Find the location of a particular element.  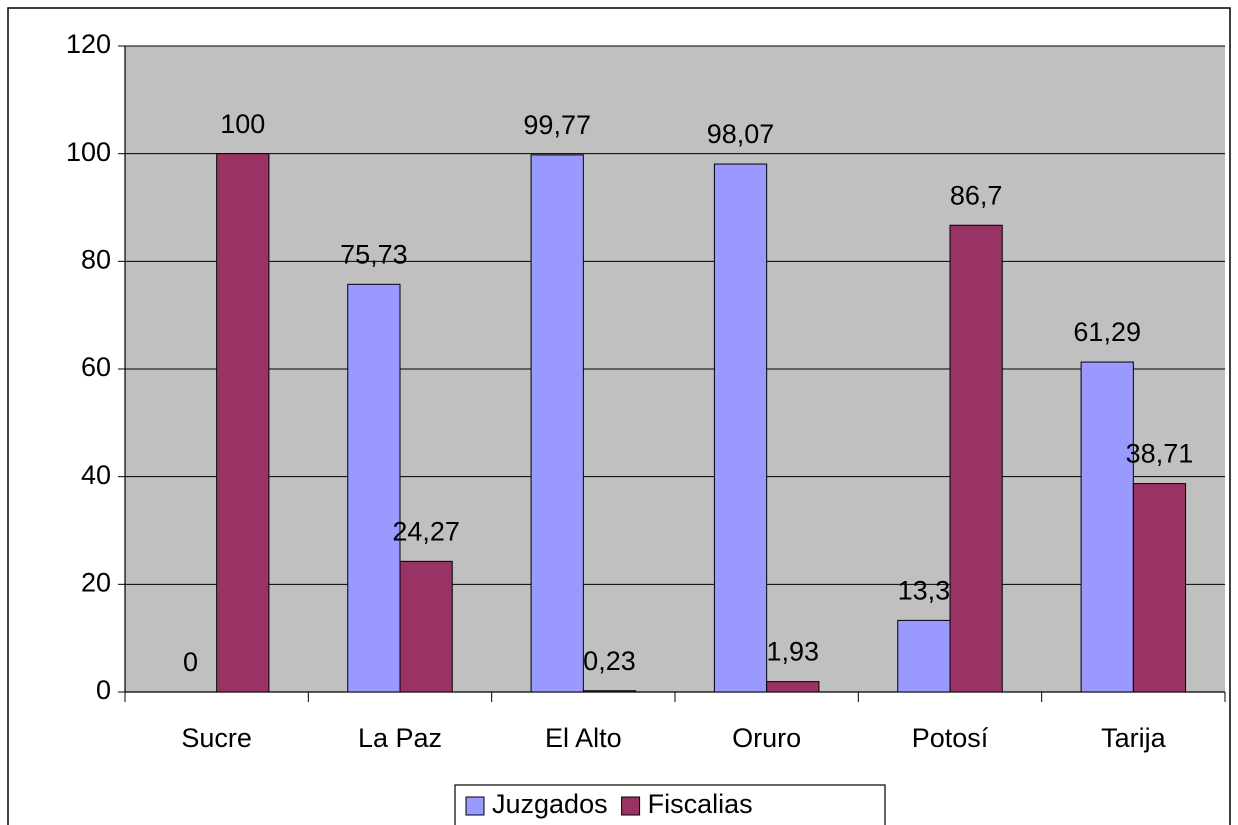

x-tick-label: Oruro is located at coordinates (766, 738).